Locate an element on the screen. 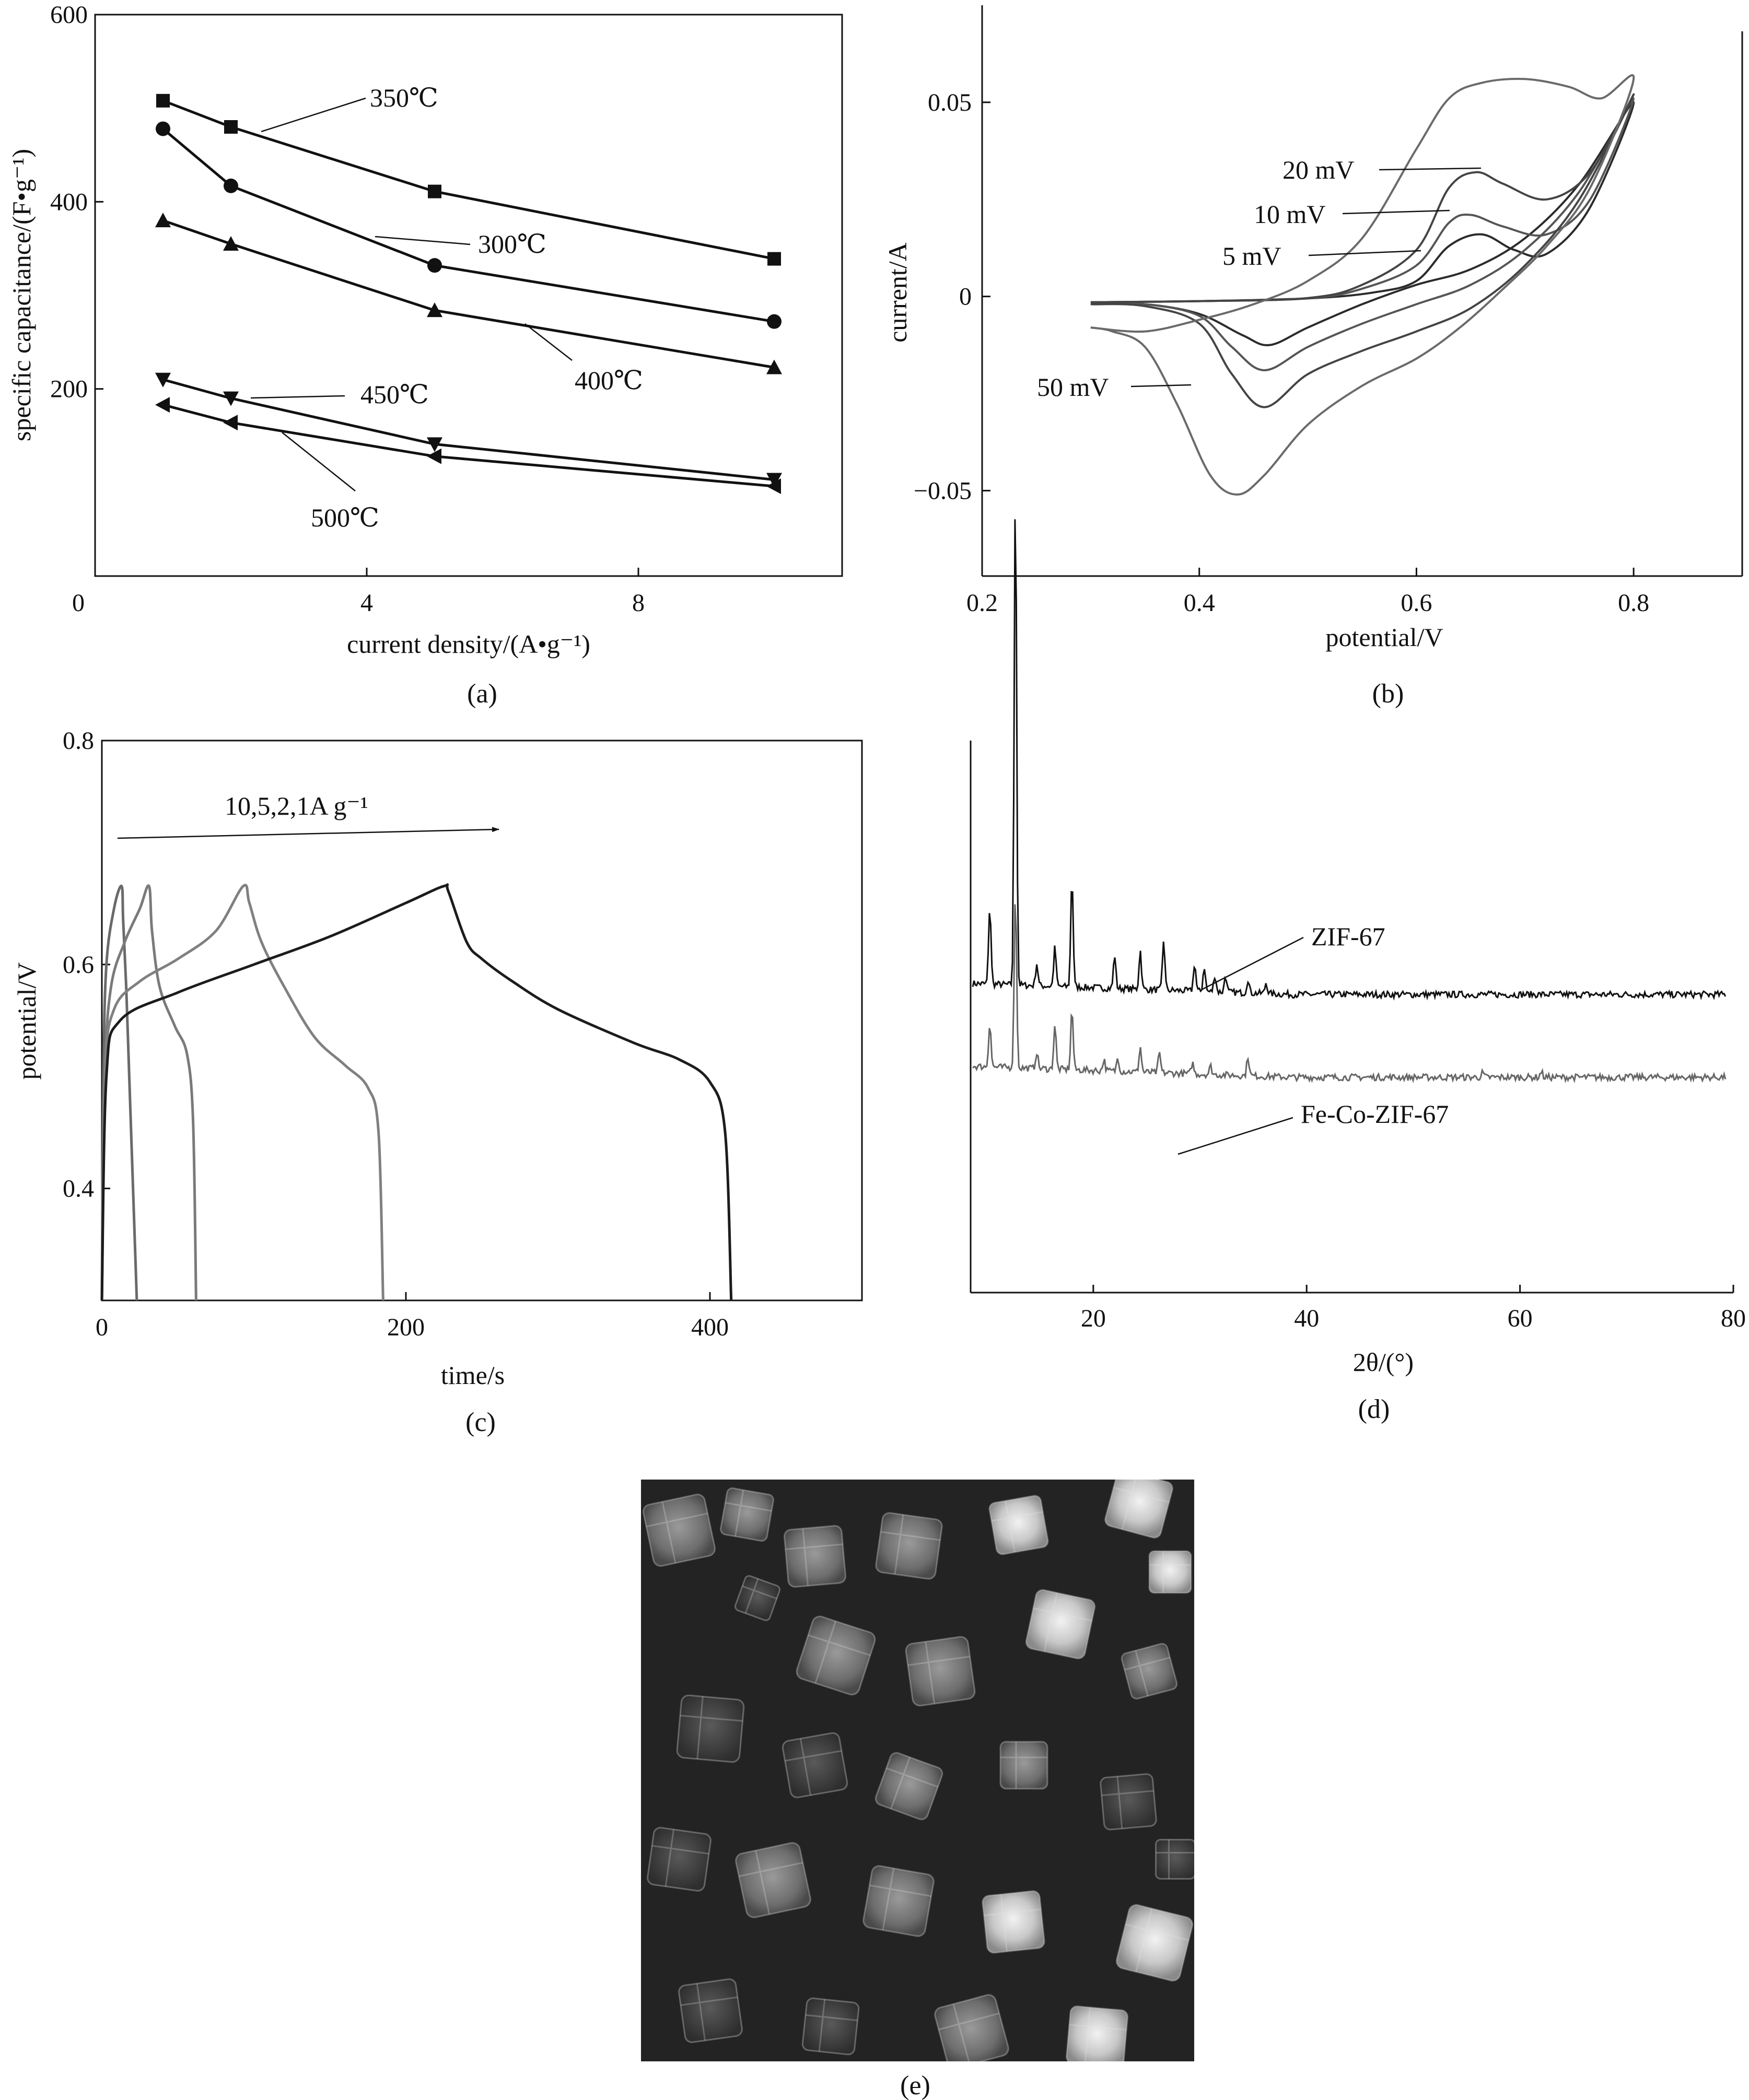  c-ytick-label: 0.6 is located at coordinates (78, 965).